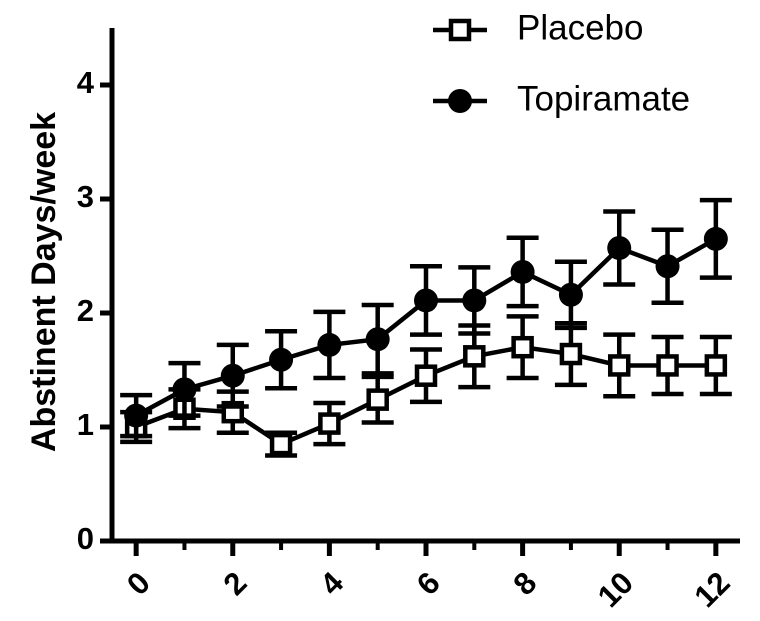  I want to click on y-tick-label: 3, so click(85, 196).